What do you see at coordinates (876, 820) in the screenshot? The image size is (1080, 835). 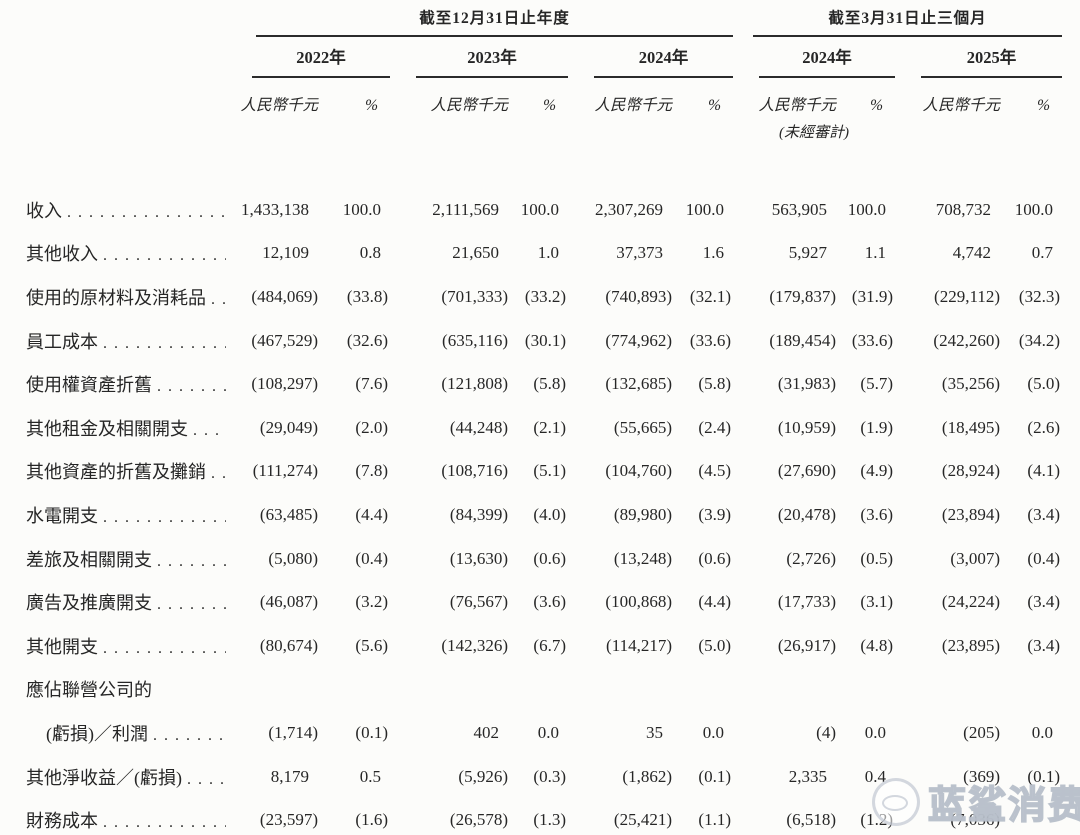 I see `percent-value: (1.2)` at bounding box center [876, 820].